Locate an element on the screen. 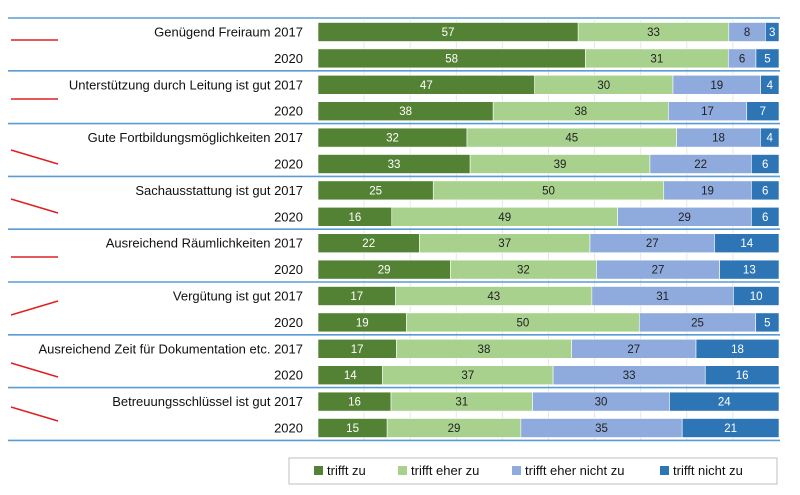  category-label: Genügend Freiraum 2017 is located at coordinates (228, 32).